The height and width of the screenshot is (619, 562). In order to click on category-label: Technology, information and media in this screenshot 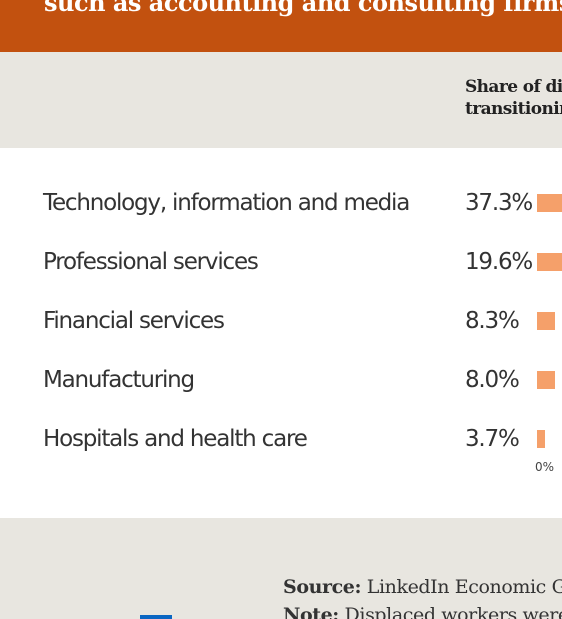, I will do `click(226, 203)`.